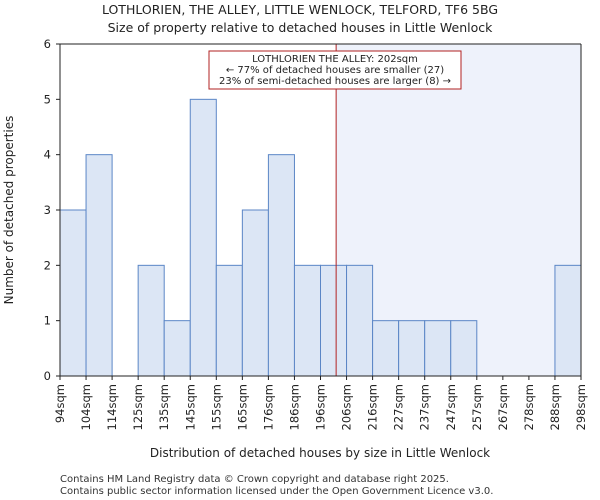 This screenshot has width=600, height=500. Describe the element at coordinates (307, 320) in the screenshot. I see `bar-186sqm` at that location.